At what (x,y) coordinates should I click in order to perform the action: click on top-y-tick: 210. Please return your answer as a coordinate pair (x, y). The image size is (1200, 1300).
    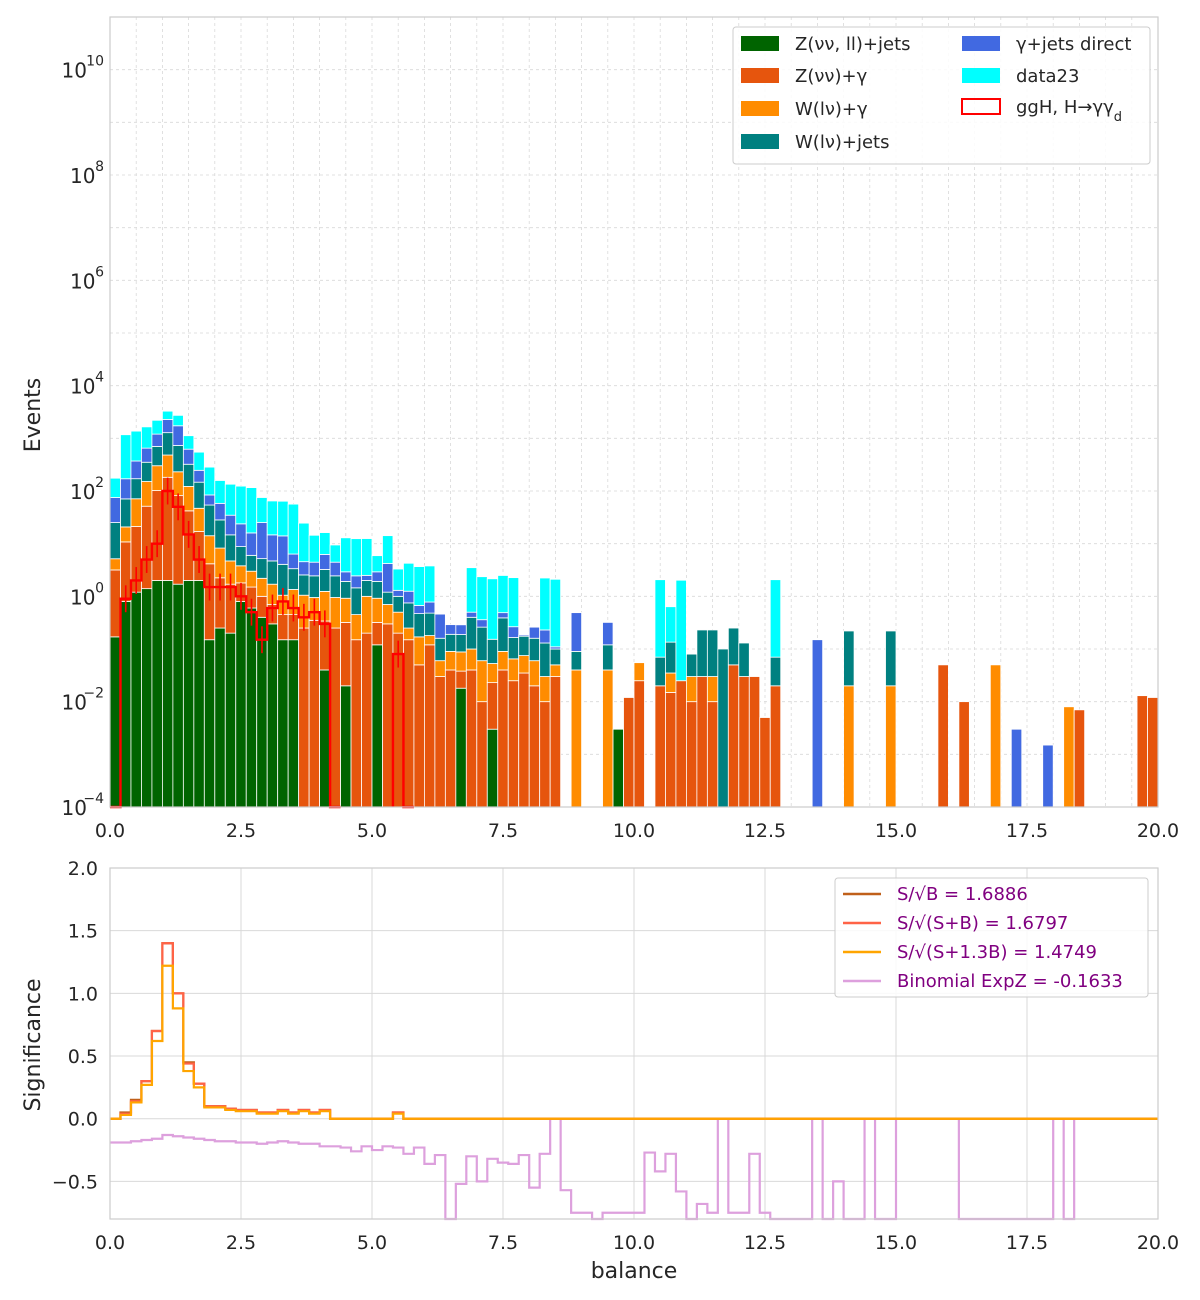
    Looking at the image, I should click on (87, 489).